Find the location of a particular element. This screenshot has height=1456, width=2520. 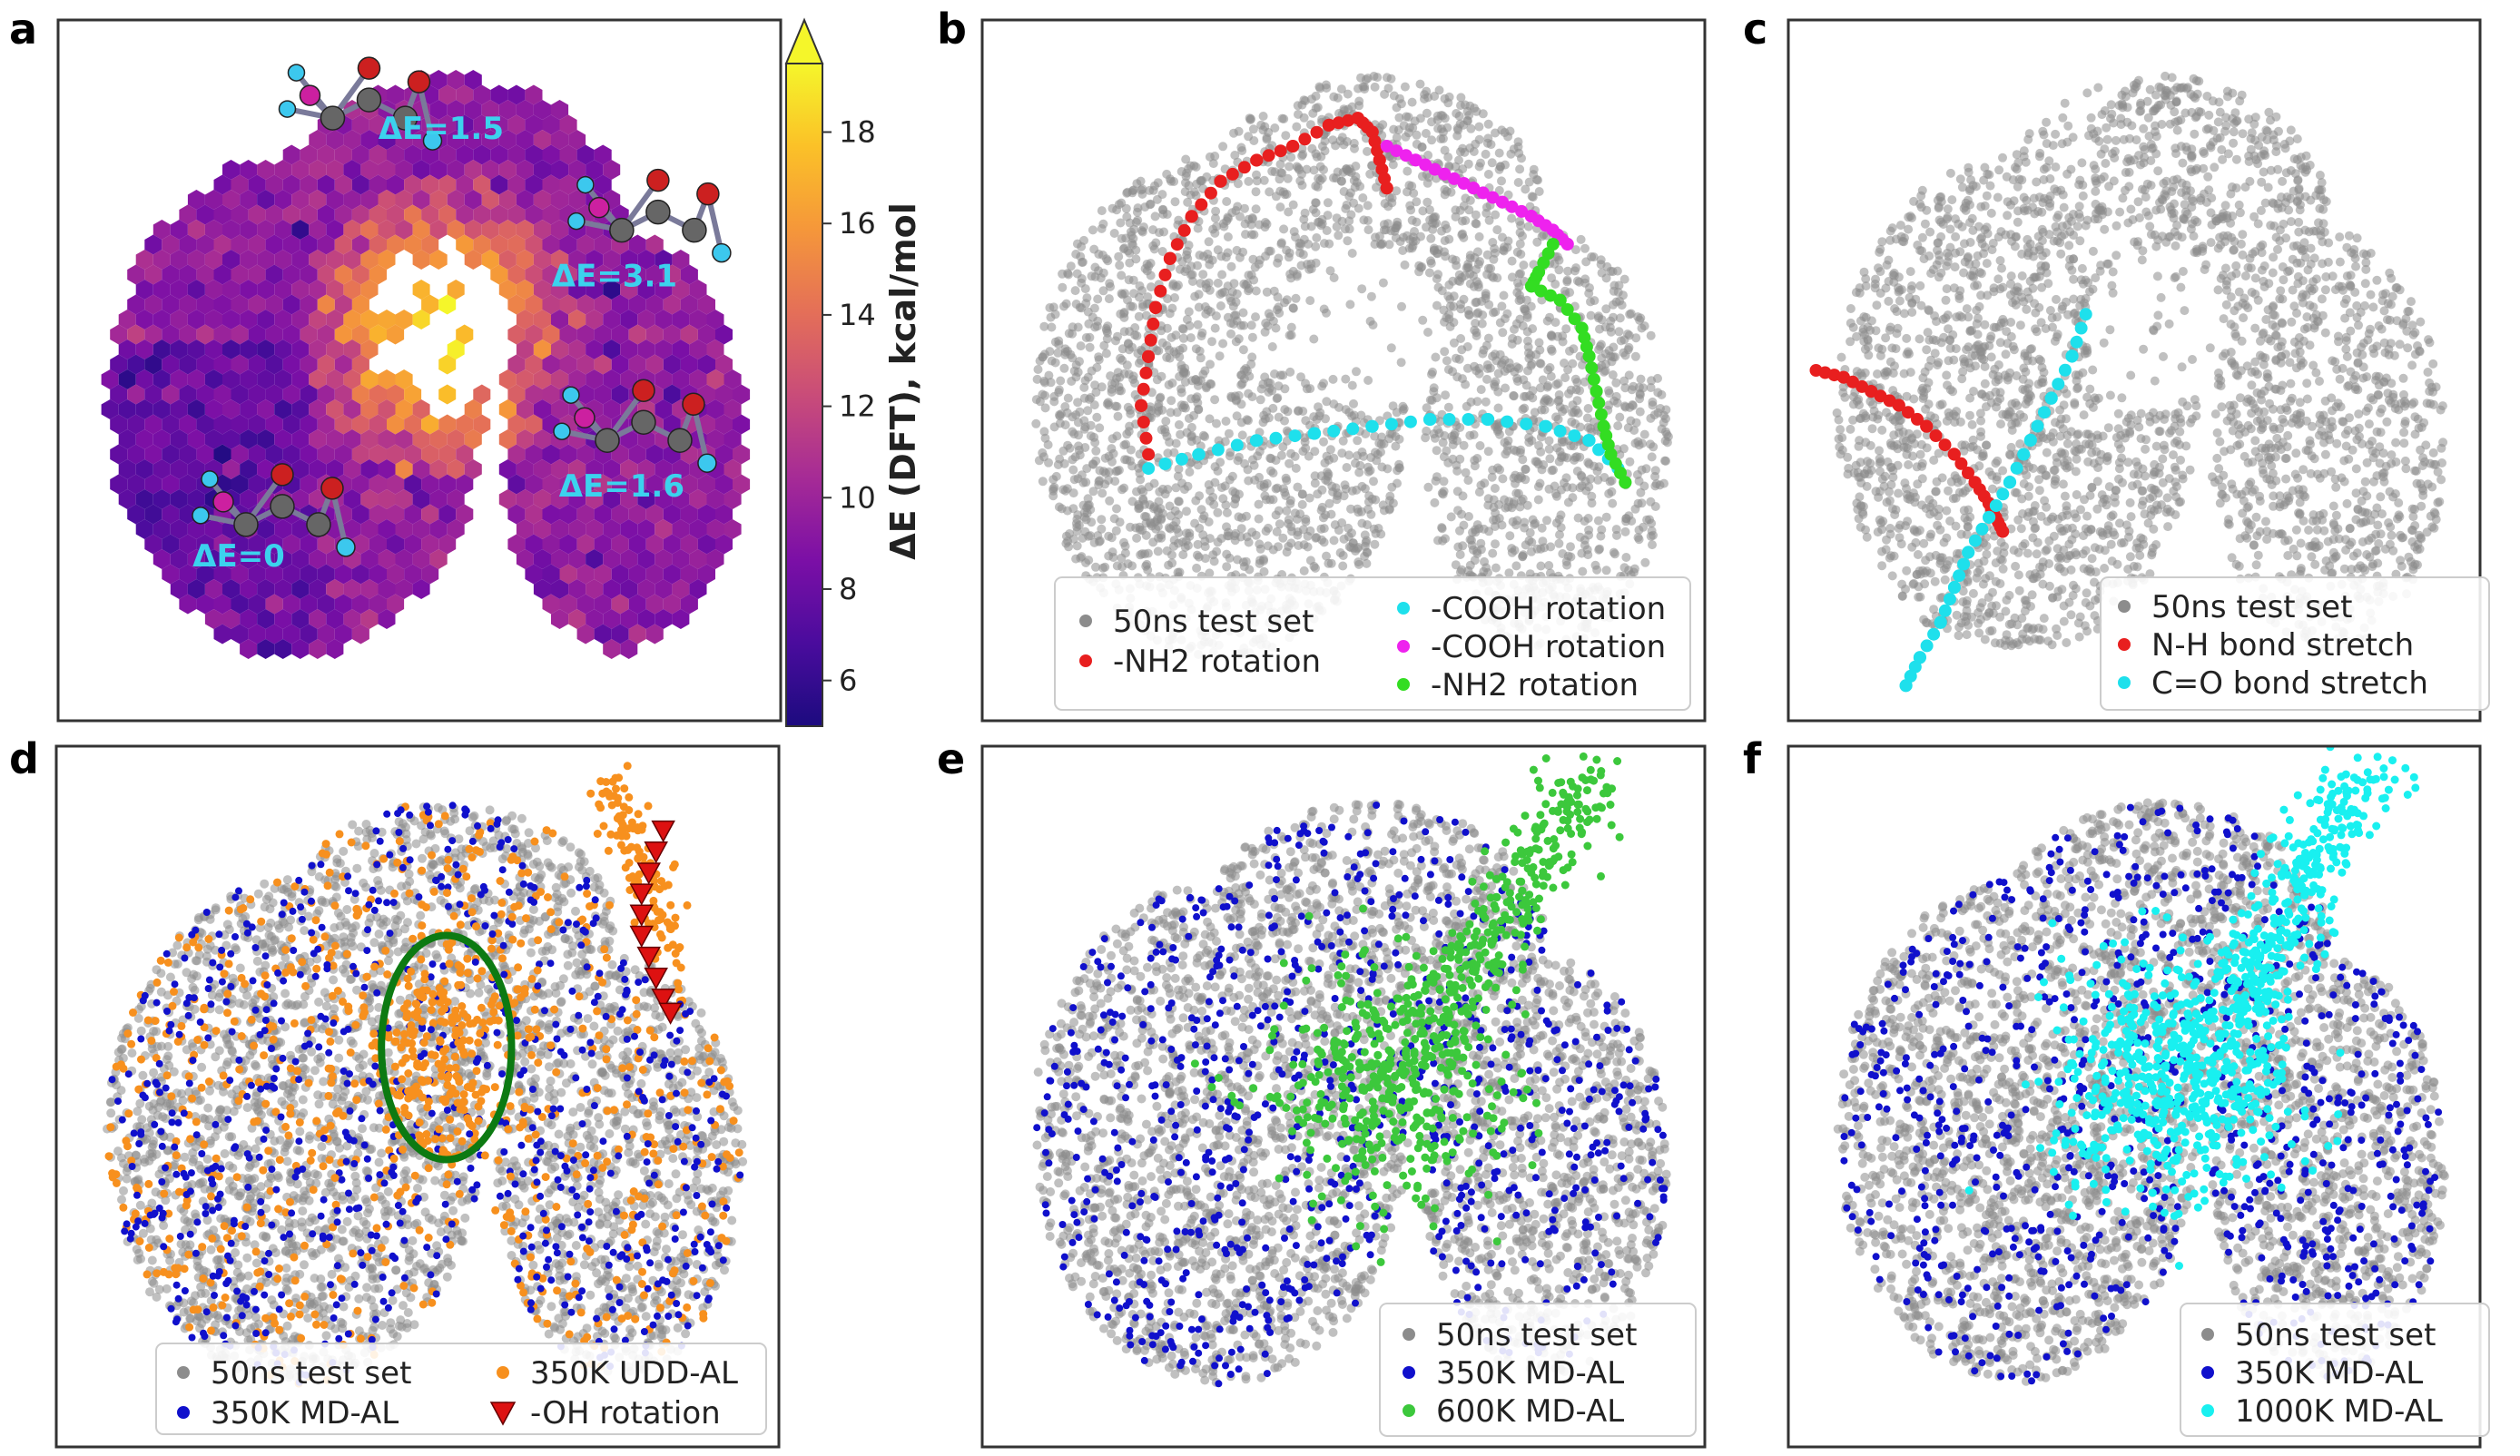

panel-label-d: d is located at coordinates (24, 758).